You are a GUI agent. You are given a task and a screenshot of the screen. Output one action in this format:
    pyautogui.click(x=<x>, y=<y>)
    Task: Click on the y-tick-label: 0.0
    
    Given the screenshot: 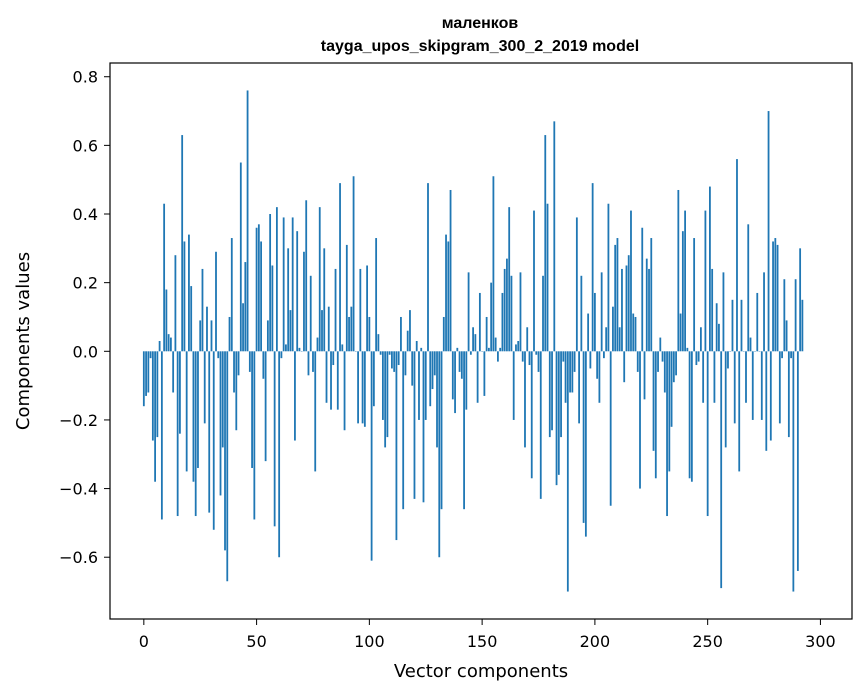 What is the action you would take?
    pyautogui.click(x=85, y=351)
    